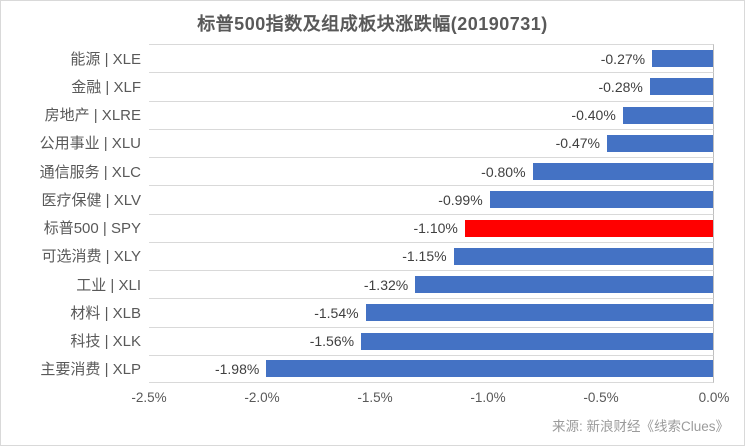 The image size is (745, 446). I want to click on category-row: 房地产 | XLRE -0.40%, so click(357, 114).